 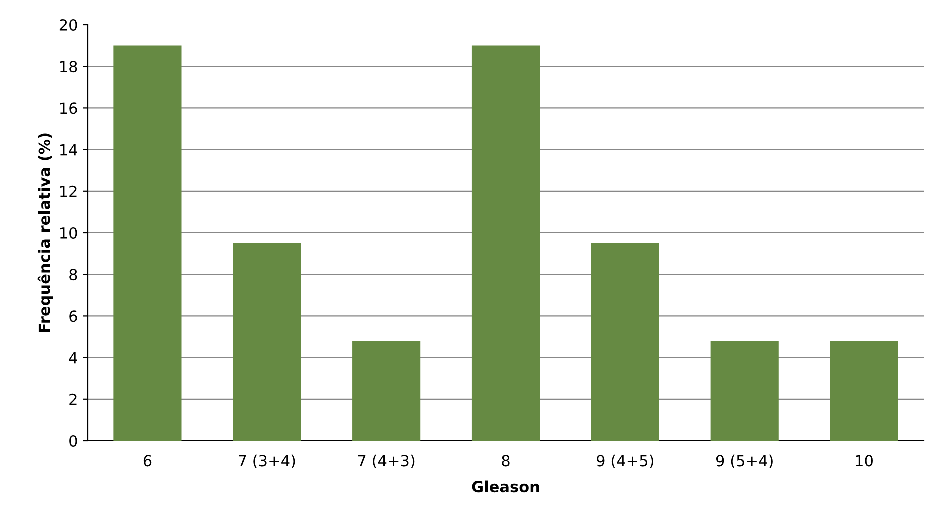 I want to click on x-tick-label: 10, so click(x=864, y=461).